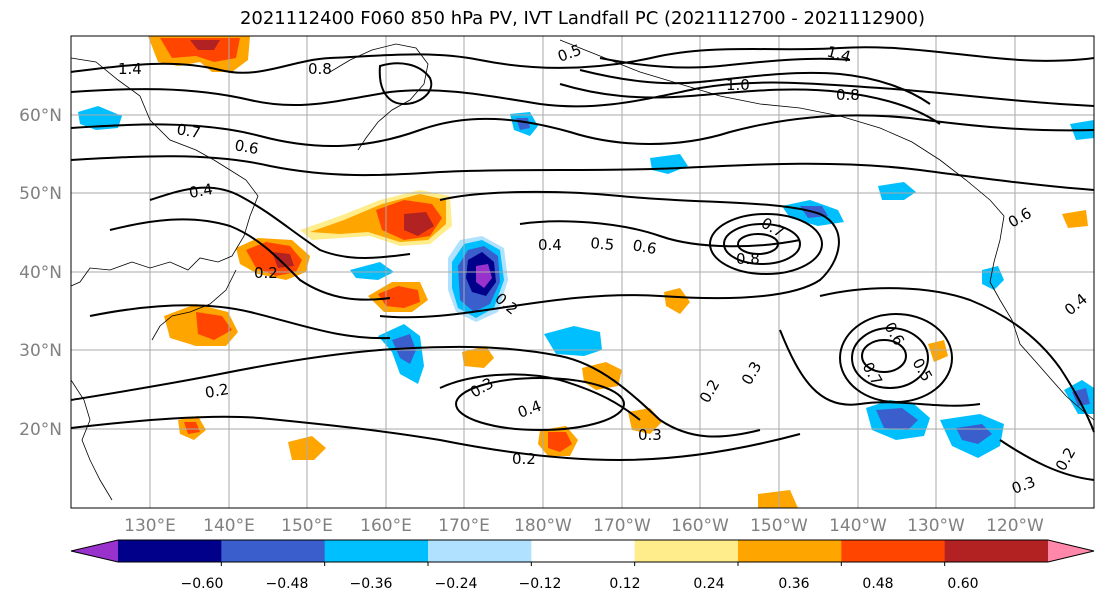 The image size is (1105, 601). I want to click on lon-label: 120°W, so click(1015, 526).